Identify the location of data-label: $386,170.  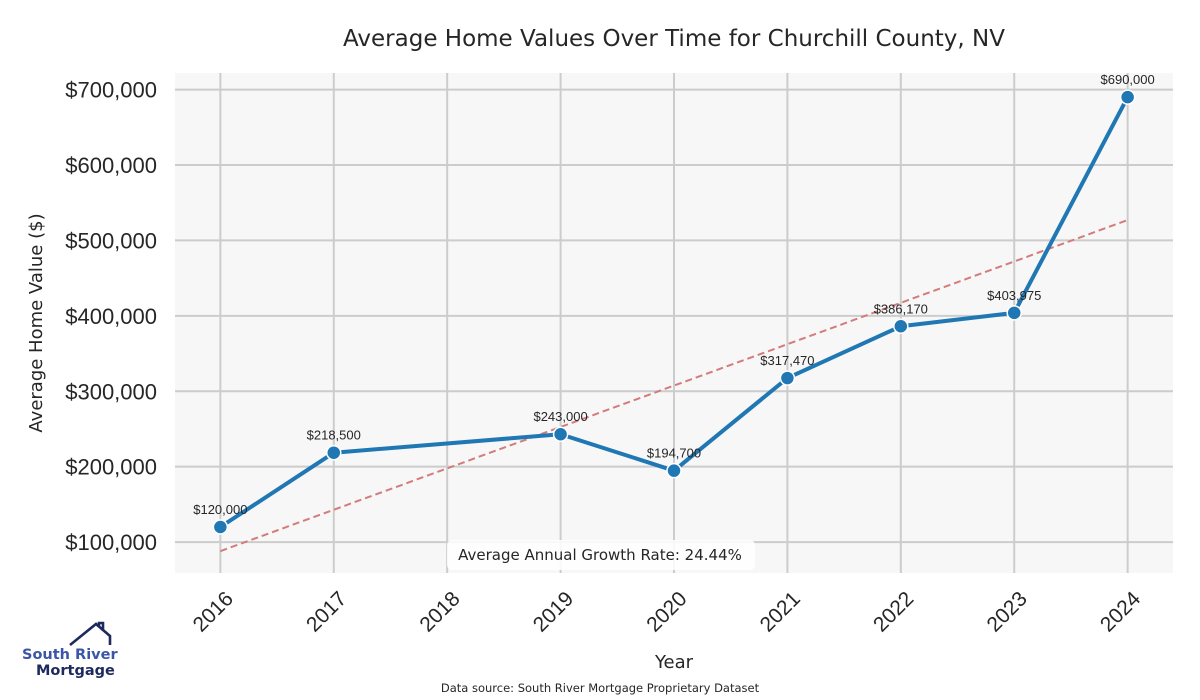
(901, 308).